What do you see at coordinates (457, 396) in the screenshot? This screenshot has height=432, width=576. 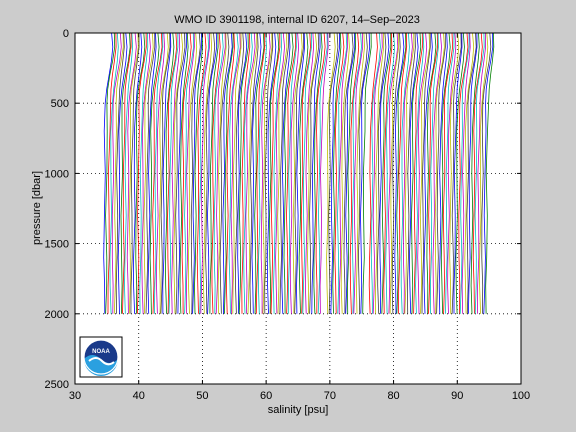 I see `x-tick-label: 90` at bounding box center [457, 396].